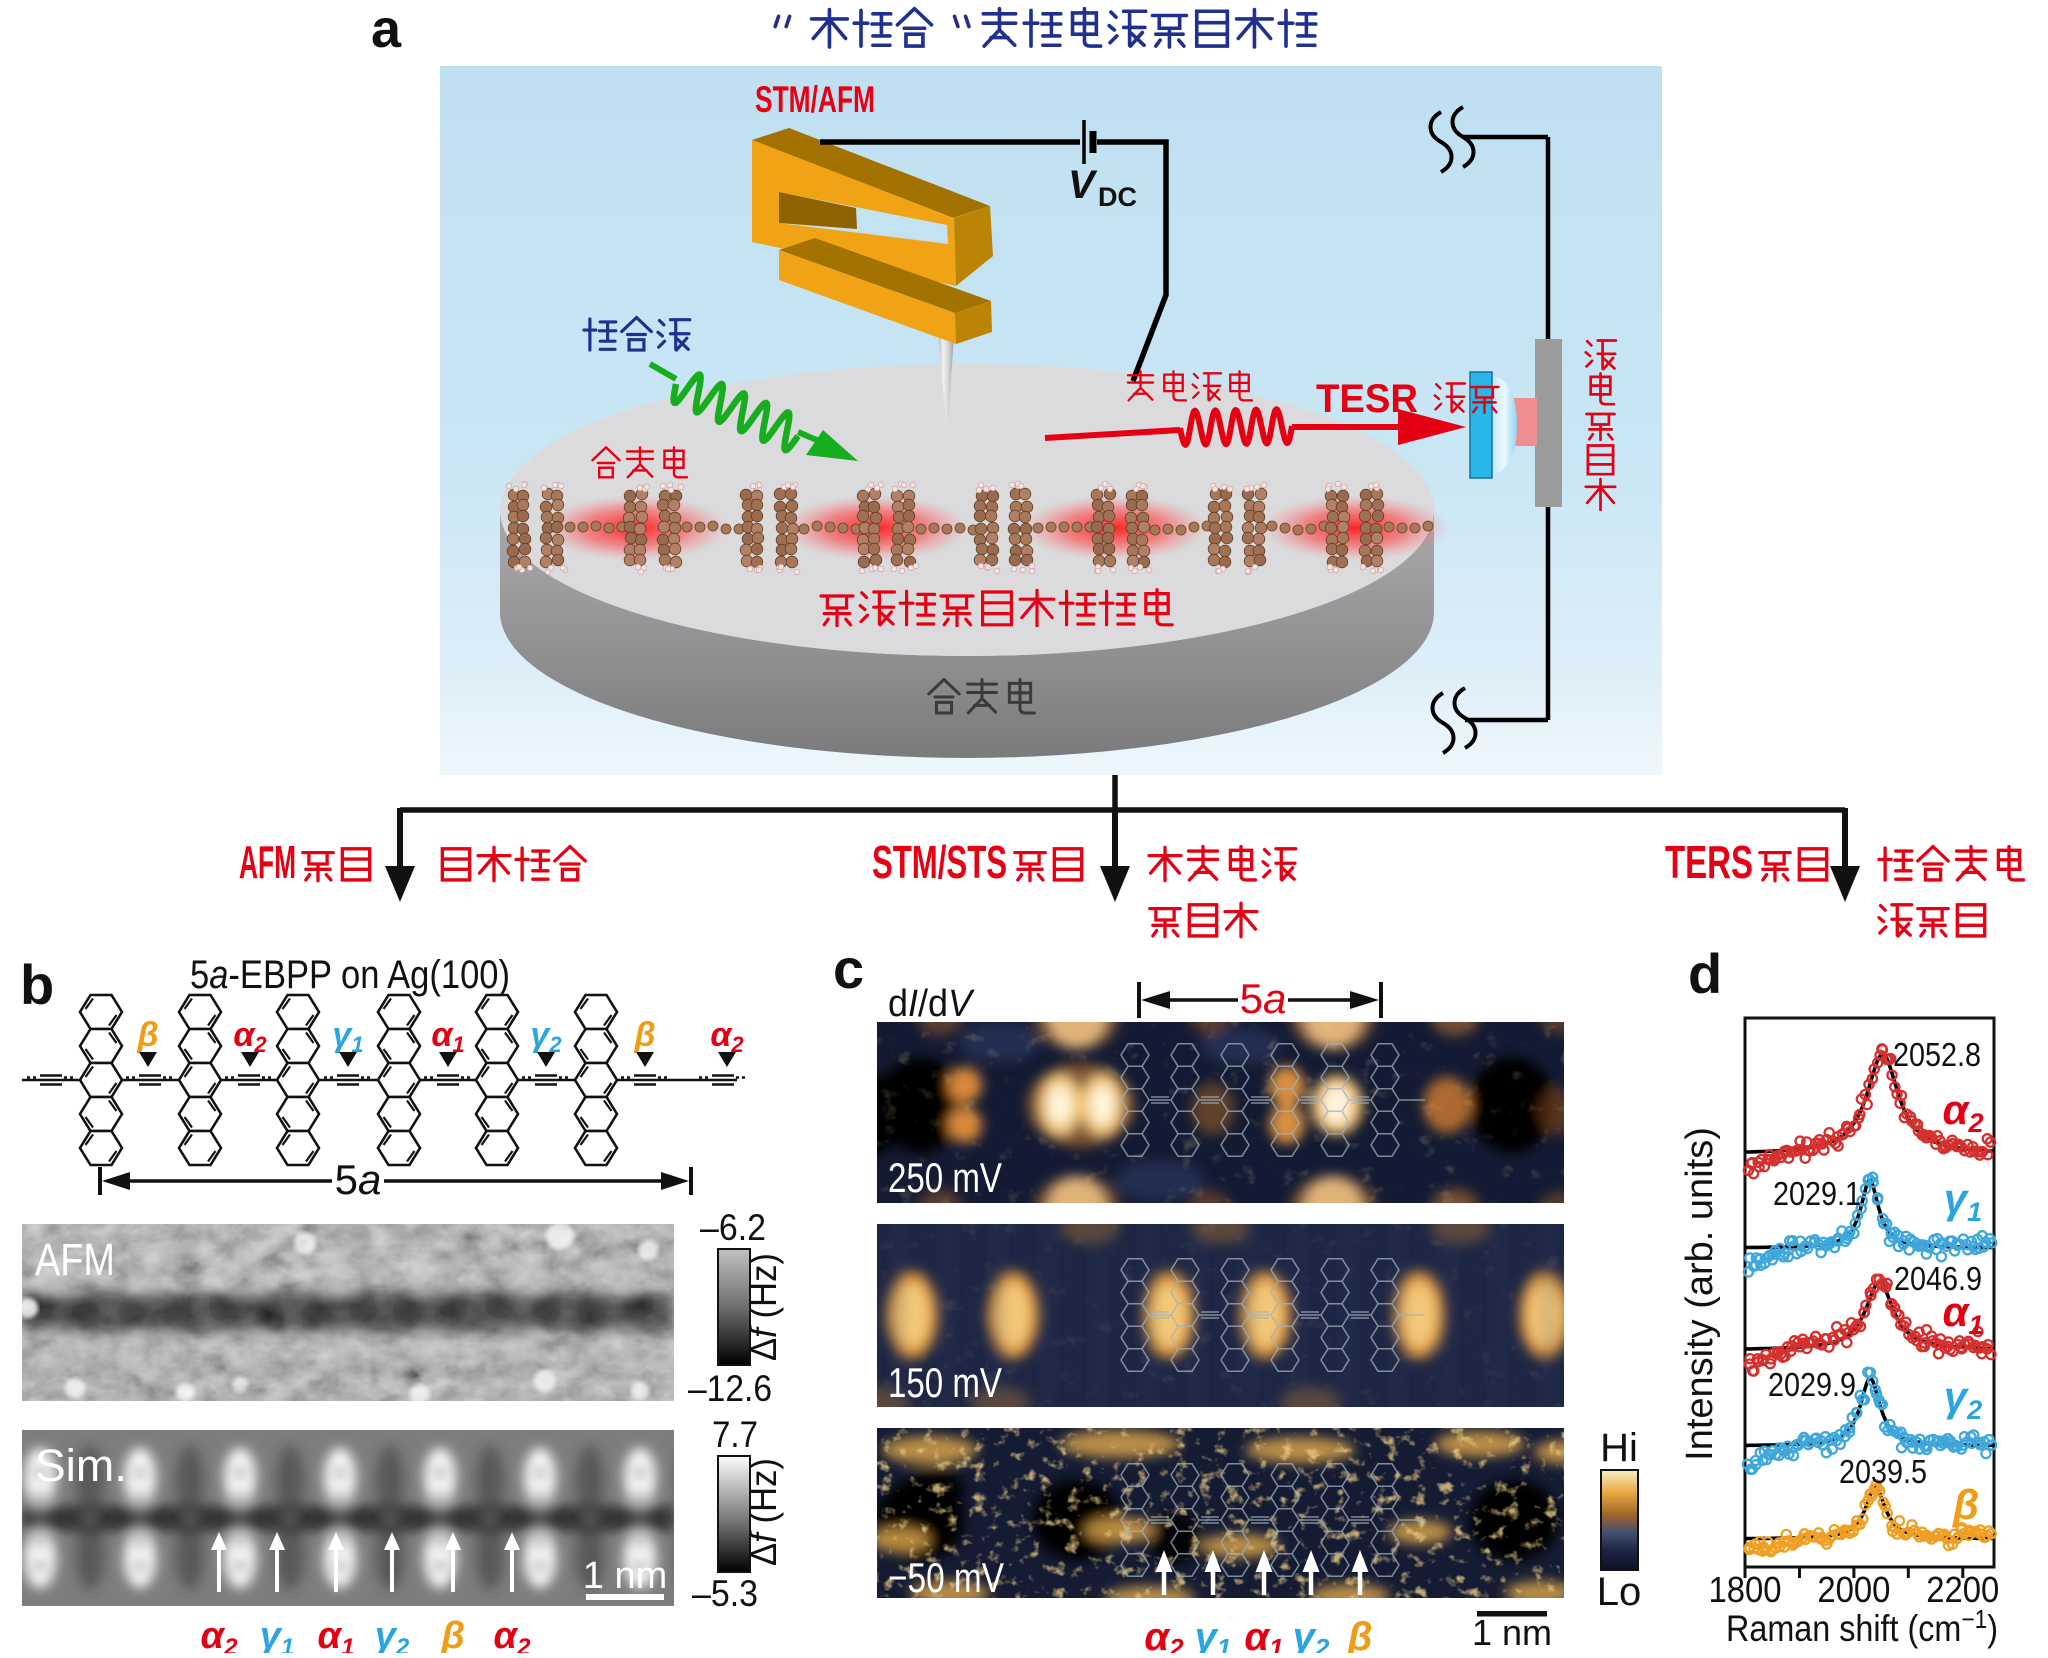 The height and width of the screenshot is (1658, 2048). What do you see at coordinates (945, 1177) in the screenshot?
I see `svg-text: 250 mV` at bounding box center [945, 1177].